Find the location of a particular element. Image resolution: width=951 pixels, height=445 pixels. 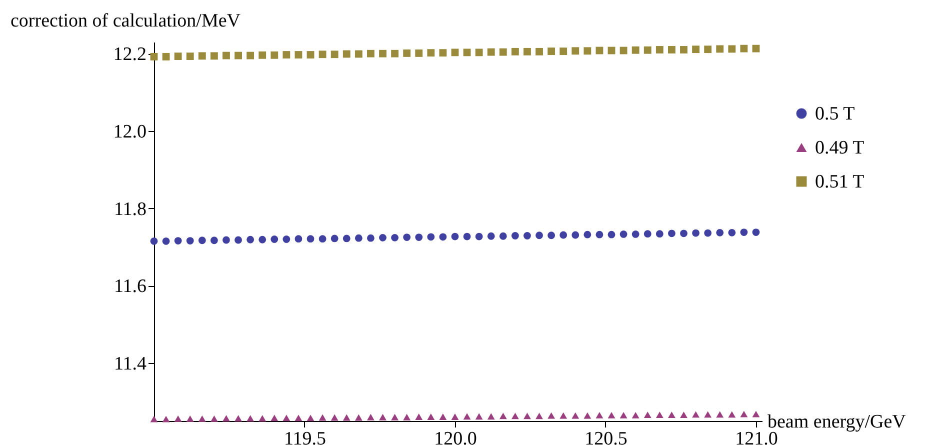

y-tick-label: 12.2 is located at coordinates (129, 55).